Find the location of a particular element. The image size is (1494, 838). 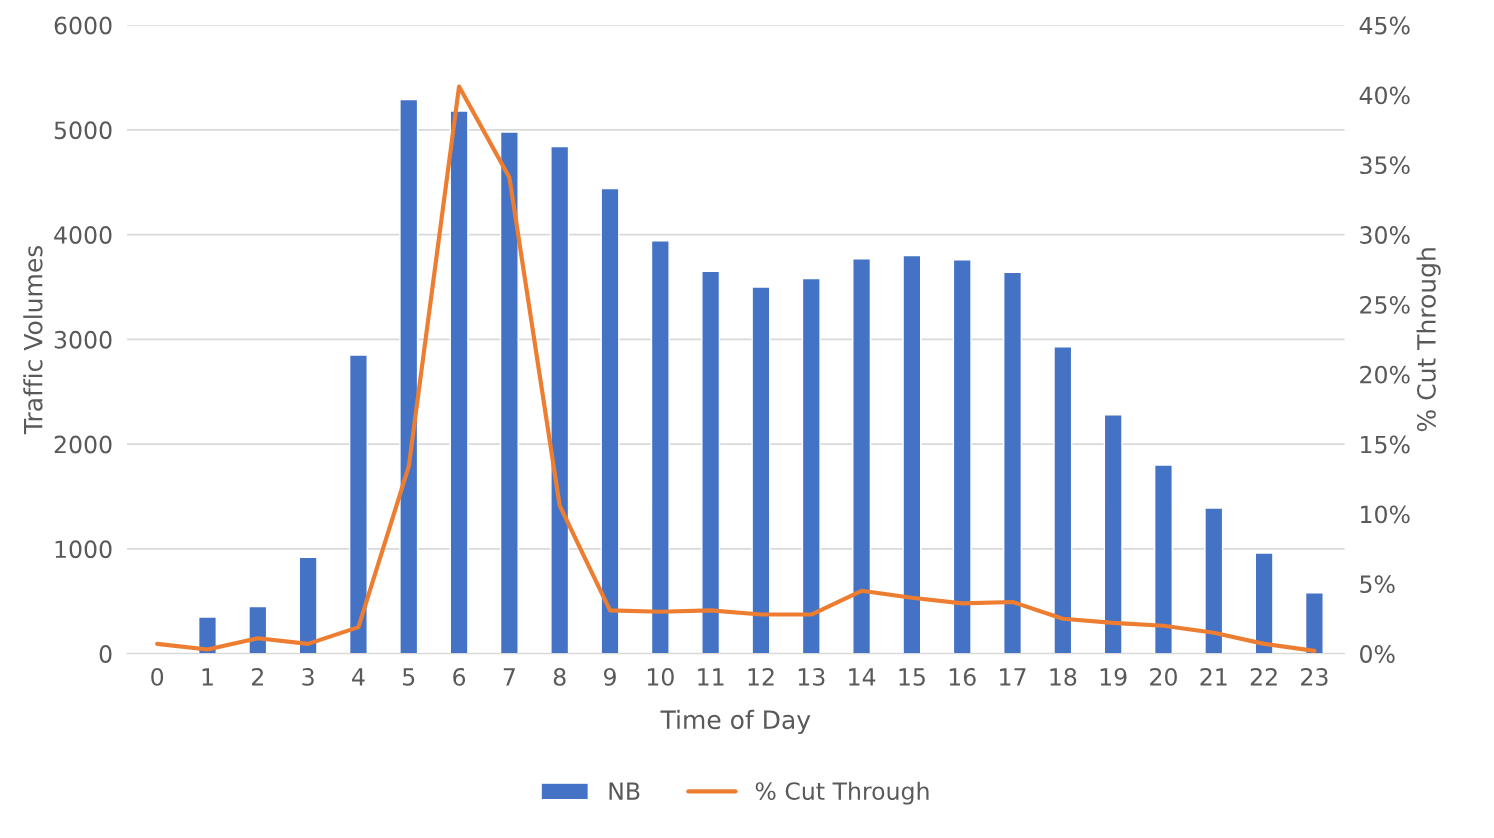

y2-tick-label: 40% is located at coordinates (1384, 95).